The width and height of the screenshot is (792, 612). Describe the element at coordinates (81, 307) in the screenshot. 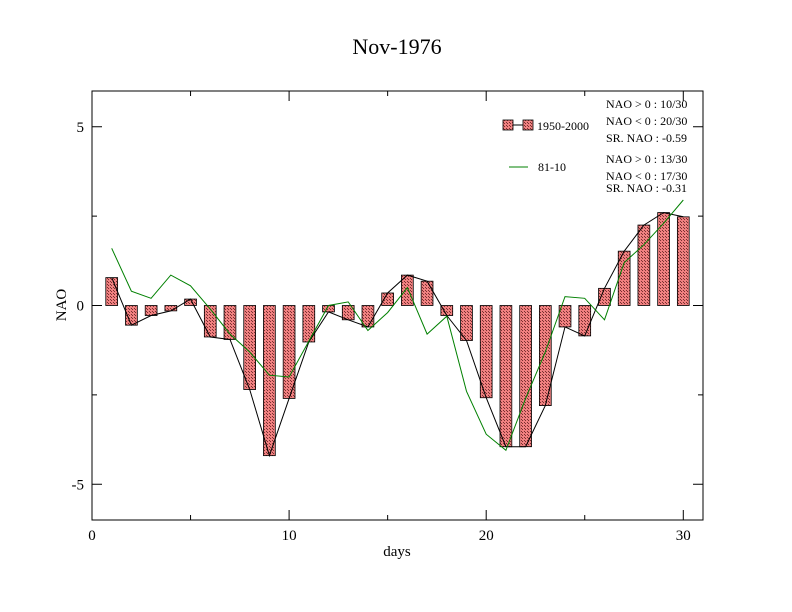

I see `y-tick-label: 0` at that location.